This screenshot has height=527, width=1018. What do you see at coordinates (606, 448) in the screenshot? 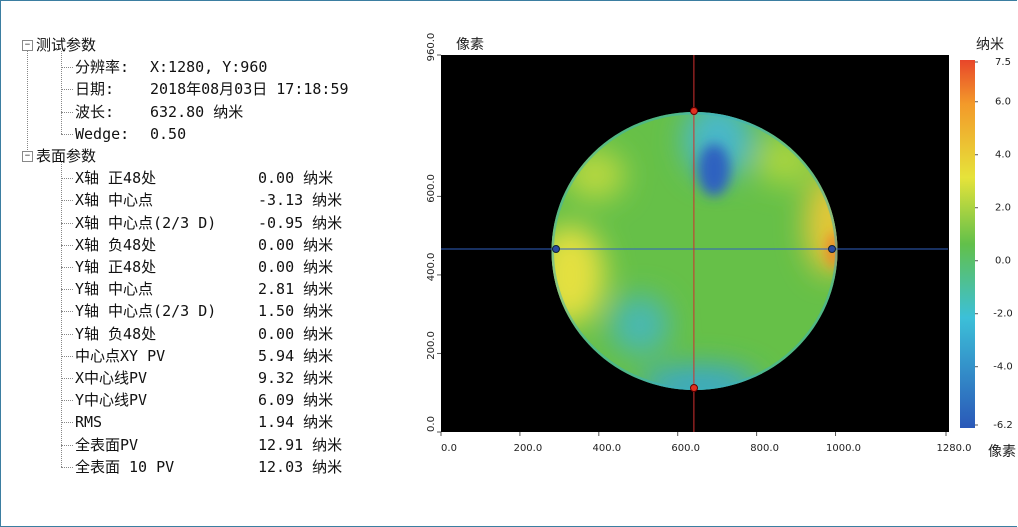
I see `x-tick-label: 400.0` at bounding box center [606, 448].